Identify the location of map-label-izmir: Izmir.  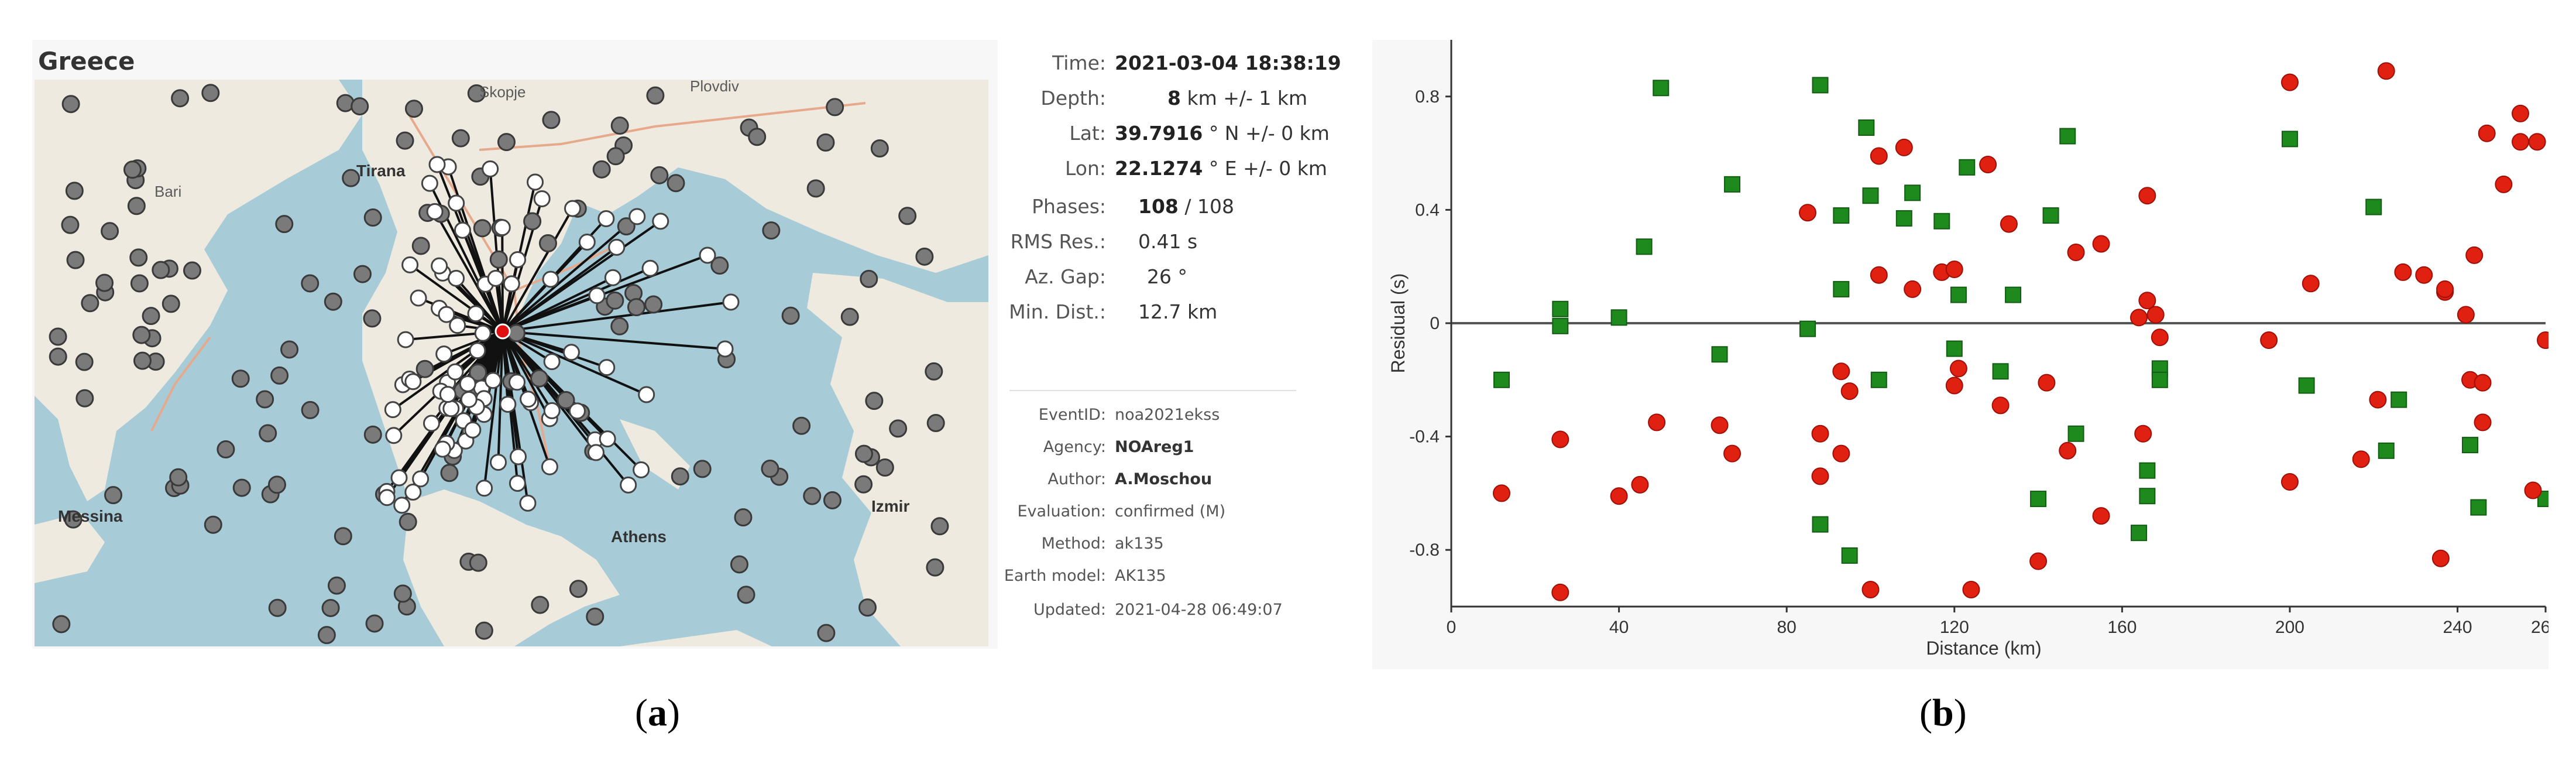
(890, 506).